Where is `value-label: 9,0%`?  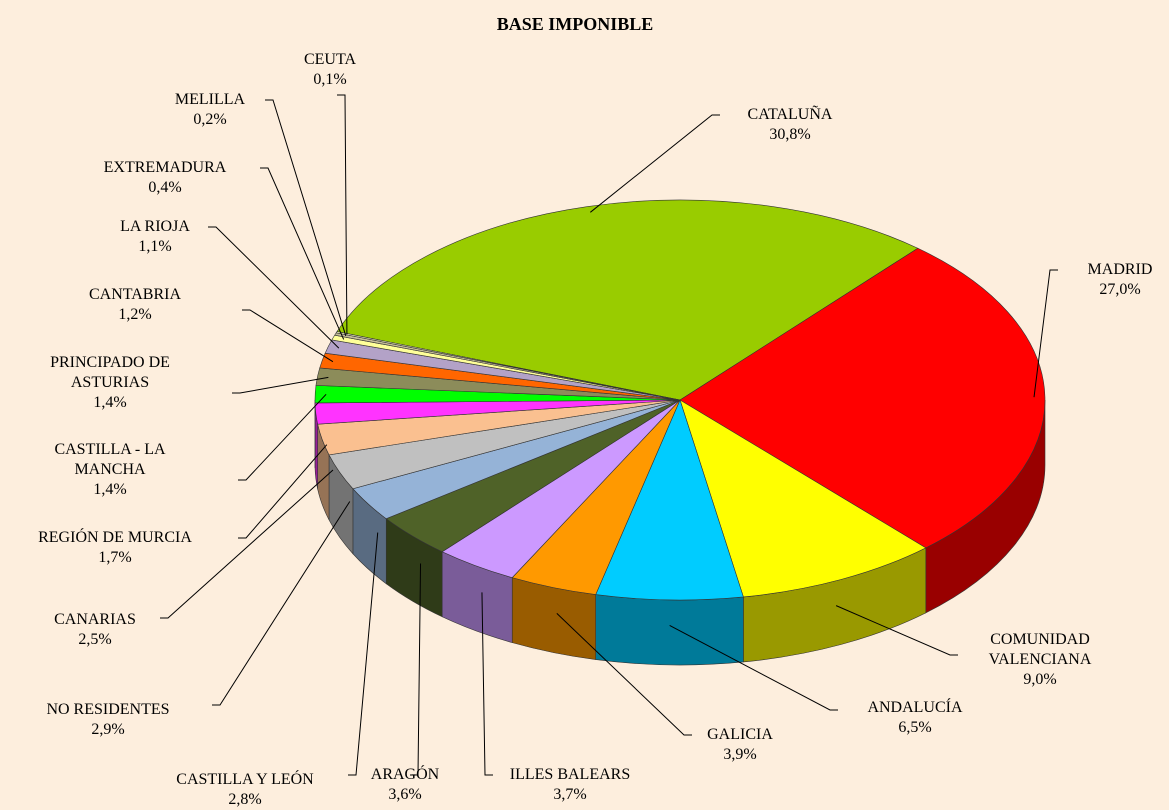 value-label: 9,0% is located at coordinates (1040, 679).